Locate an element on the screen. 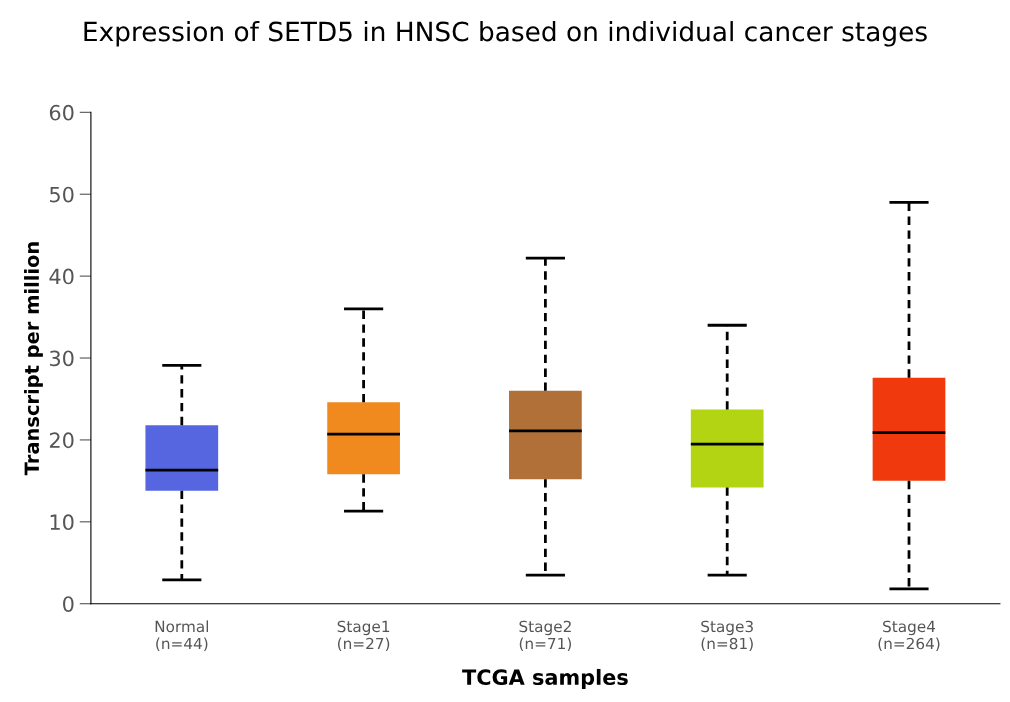  x-axis-title: TCGA samples is located at coordinates (545, 679).